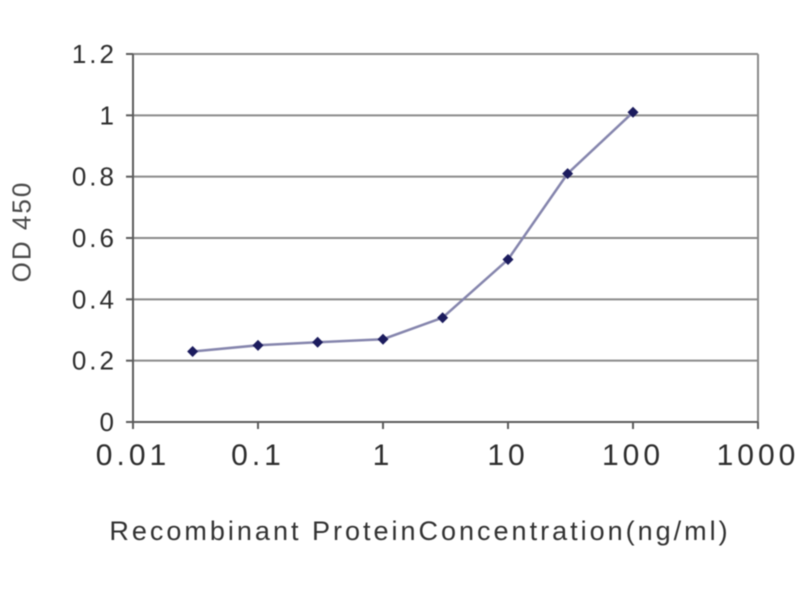  I want to click on y-tick-label: 0.6, so click(94, 238).